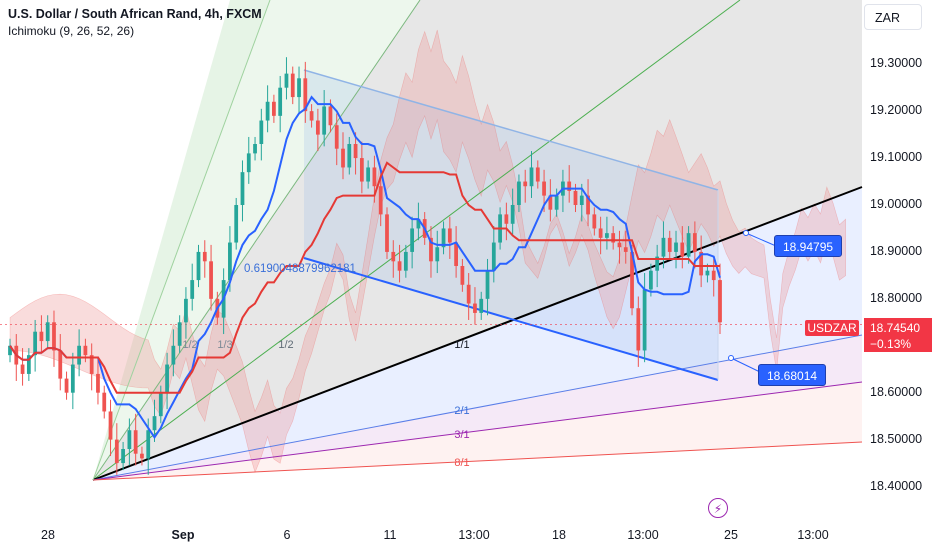 The width and height of the screenshot is (932, 550). I want to click on time-axis: 28 Sep 6 11 13:00 18 13:00 25 13:00, so click(431, 535).